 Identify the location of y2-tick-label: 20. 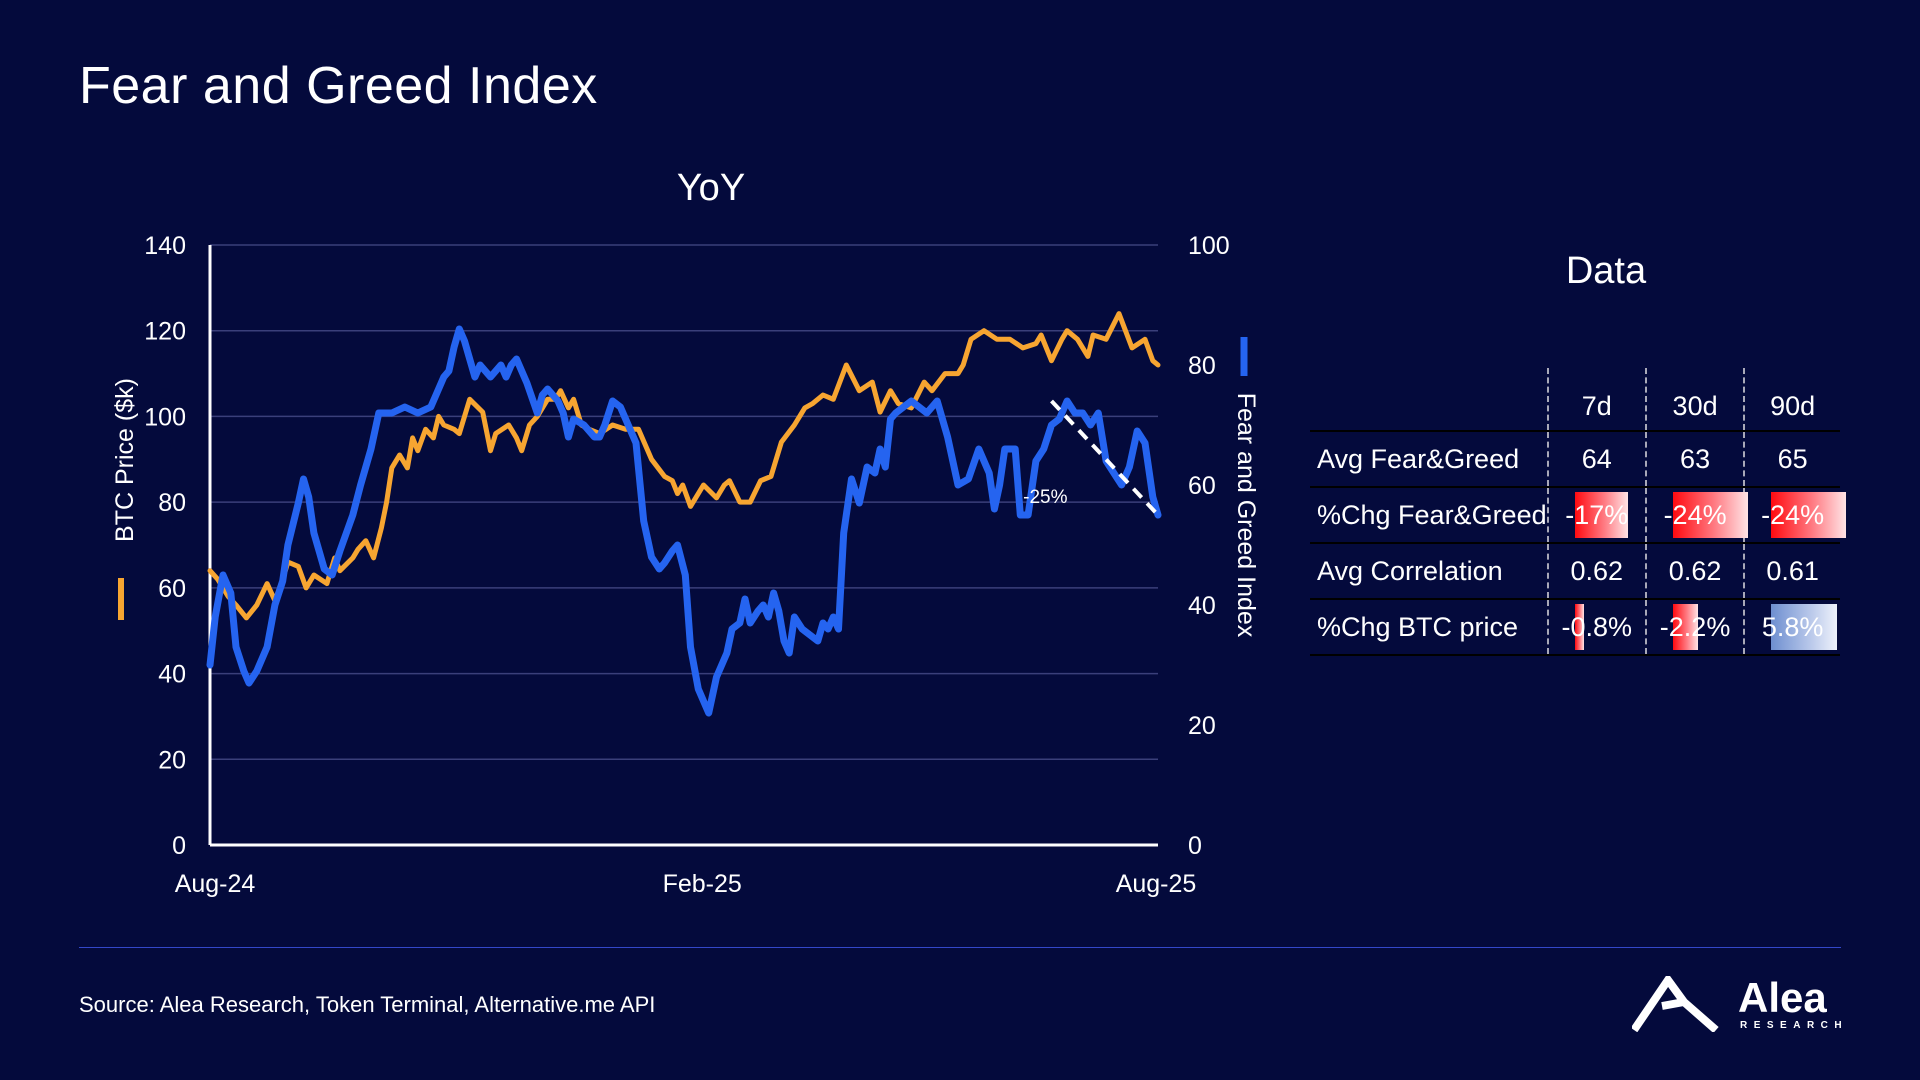
(1202, 726).